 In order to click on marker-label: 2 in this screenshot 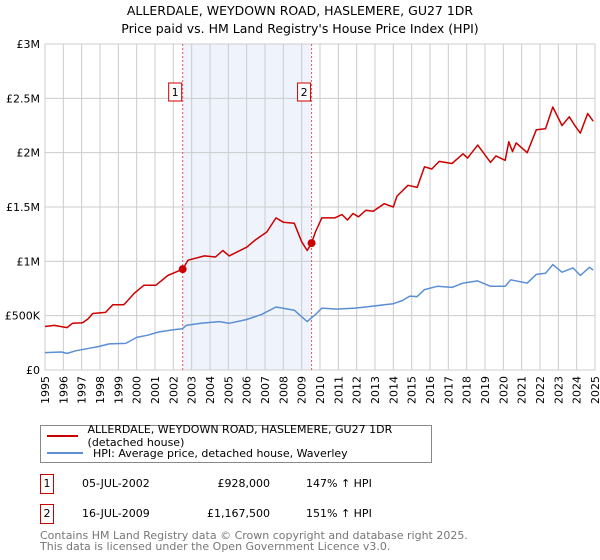, I will do `click(304, 92)`.